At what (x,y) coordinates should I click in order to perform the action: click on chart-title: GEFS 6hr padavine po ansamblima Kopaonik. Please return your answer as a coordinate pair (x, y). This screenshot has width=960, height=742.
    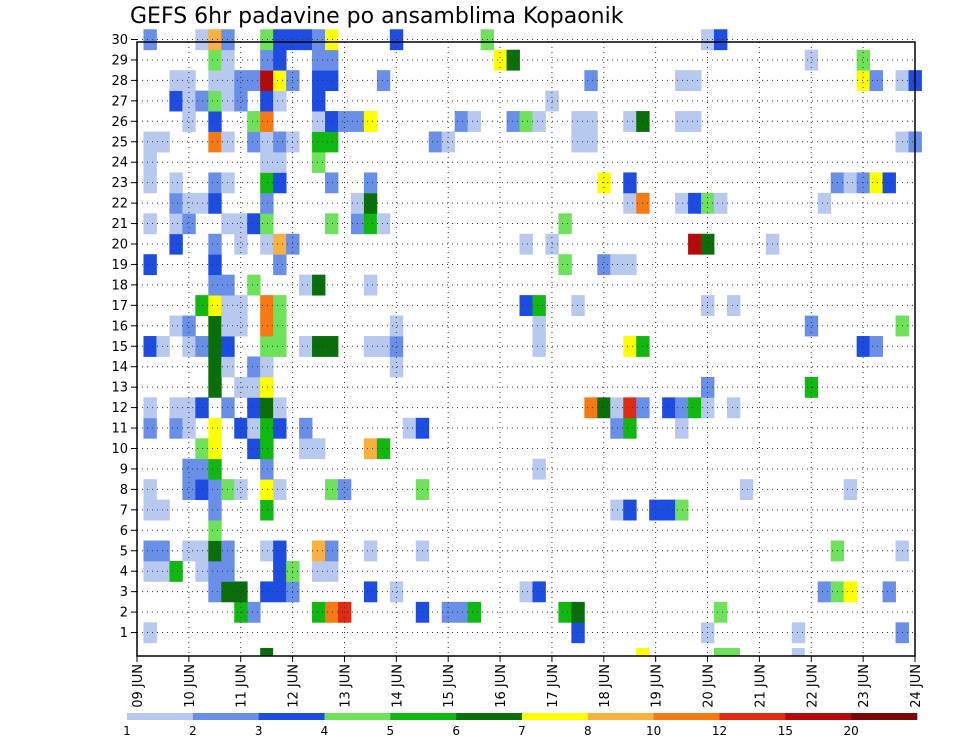
    Looking at the image, I should click on (377, 16).